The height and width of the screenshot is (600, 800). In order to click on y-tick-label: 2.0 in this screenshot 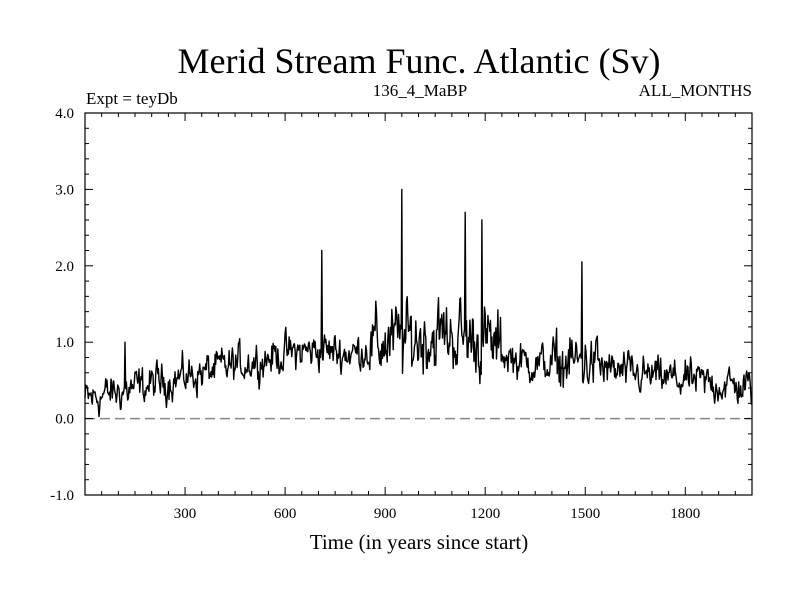, I will do `click(64, 267)`.